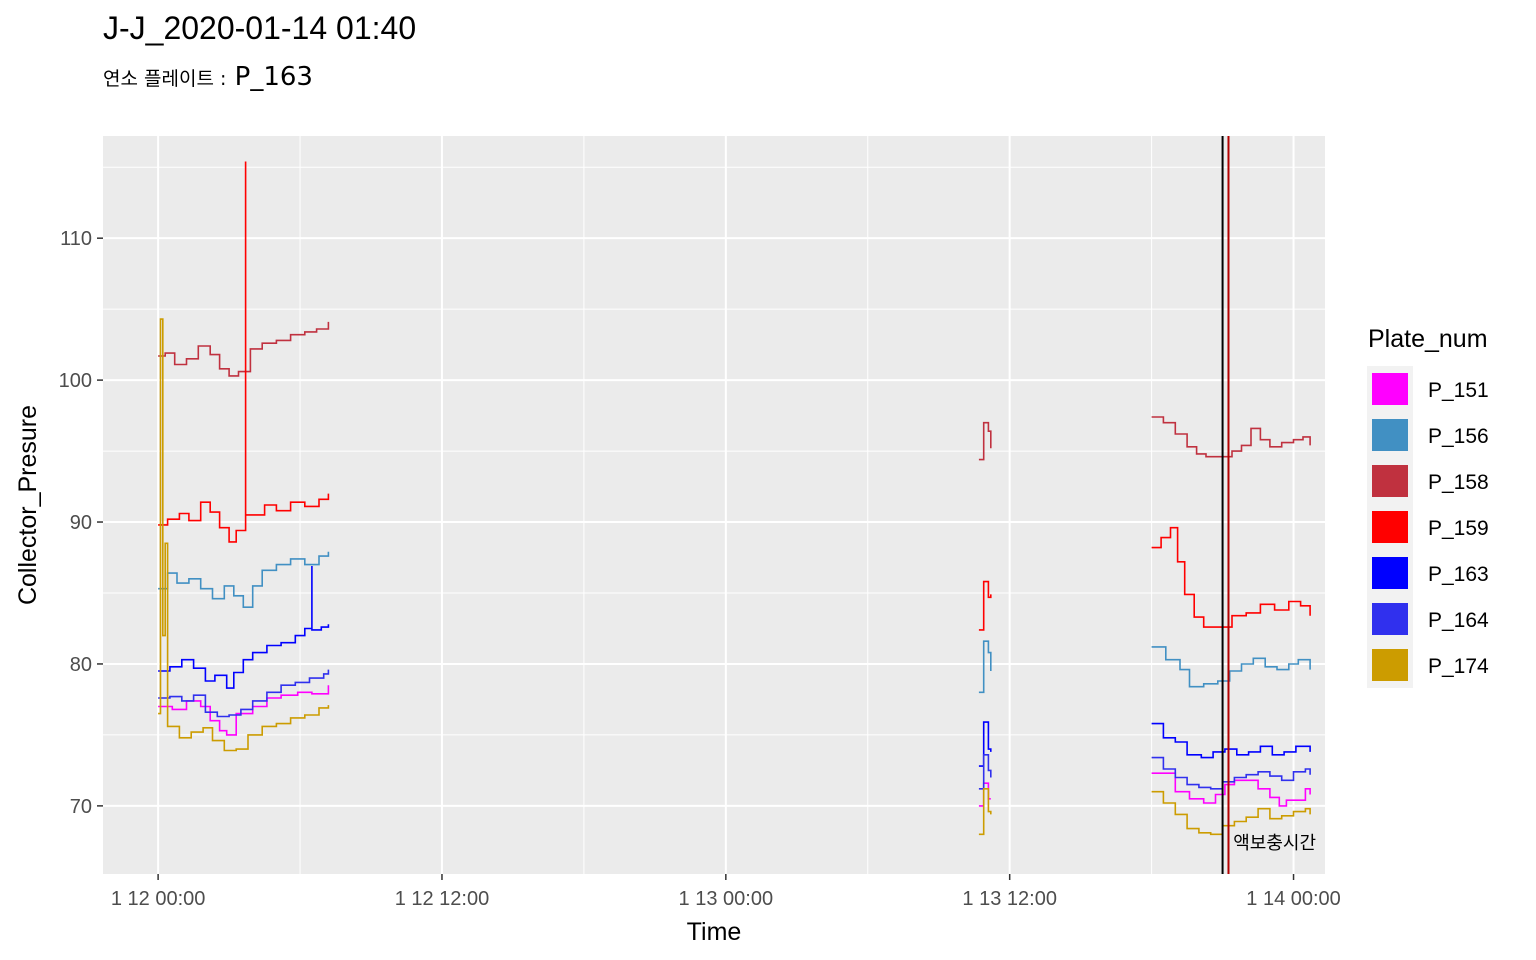 The width and height of the screenshot is (1536, 960). I want to click on reference-lines, so click(1225, 505).